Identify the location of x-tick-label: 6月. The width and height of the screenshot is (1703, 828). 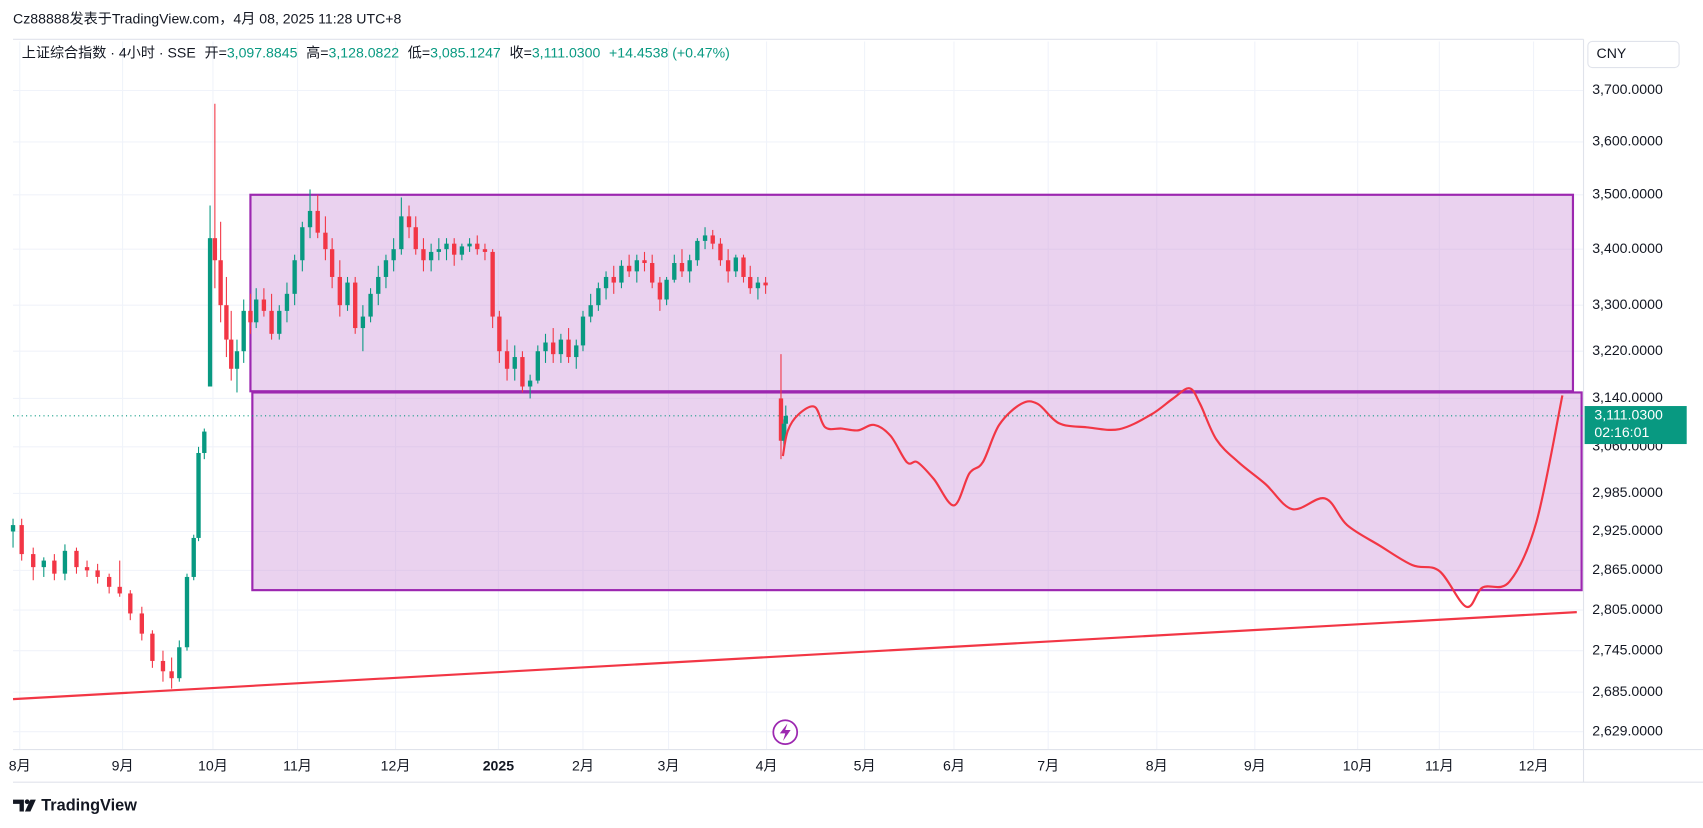
(954, 766).